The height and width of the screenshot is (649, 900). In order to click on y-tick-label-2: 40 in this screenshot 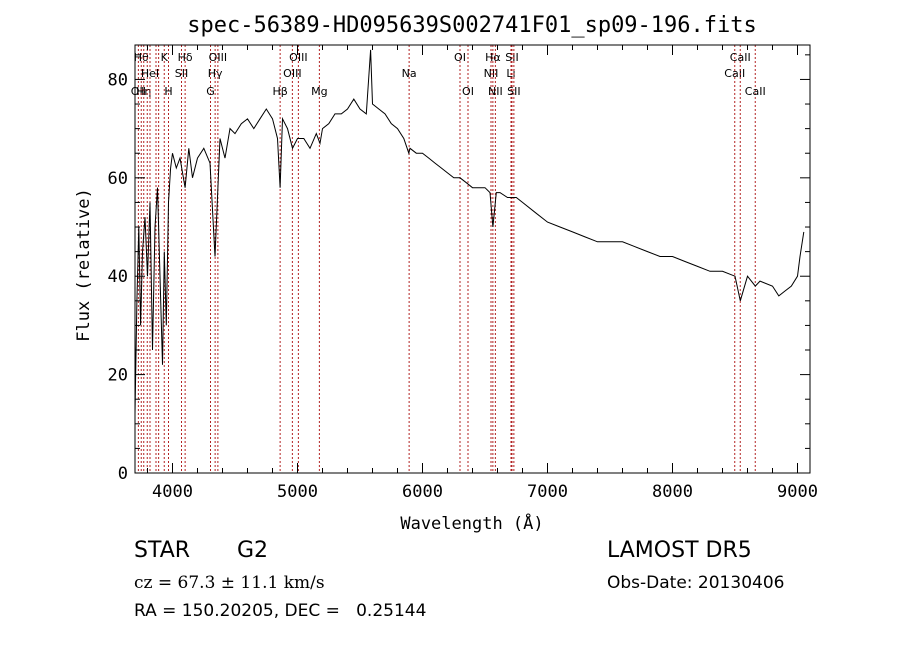, I will do `click(118, 277)`.